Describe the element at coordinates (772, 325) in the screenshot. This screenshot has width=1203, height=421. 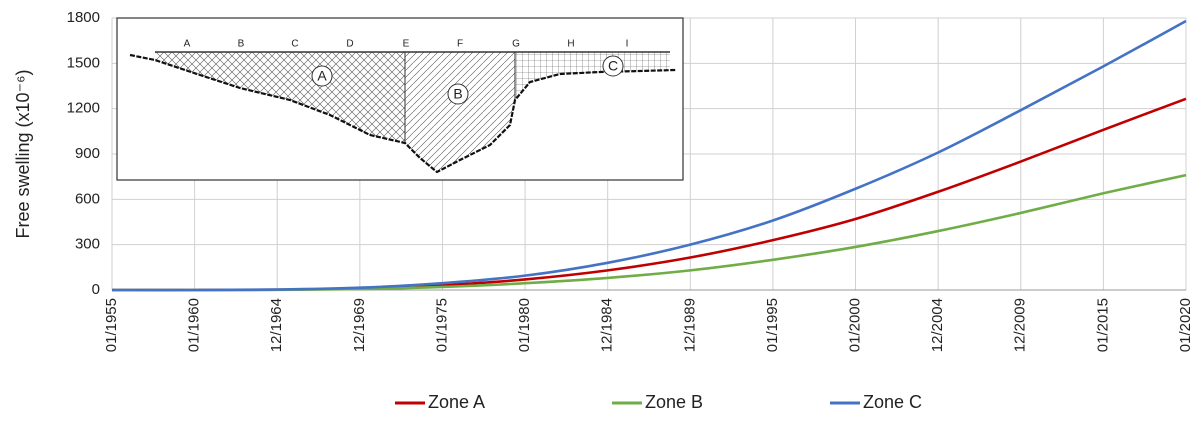
I see `x-tick-label: 01/1995` at that location.